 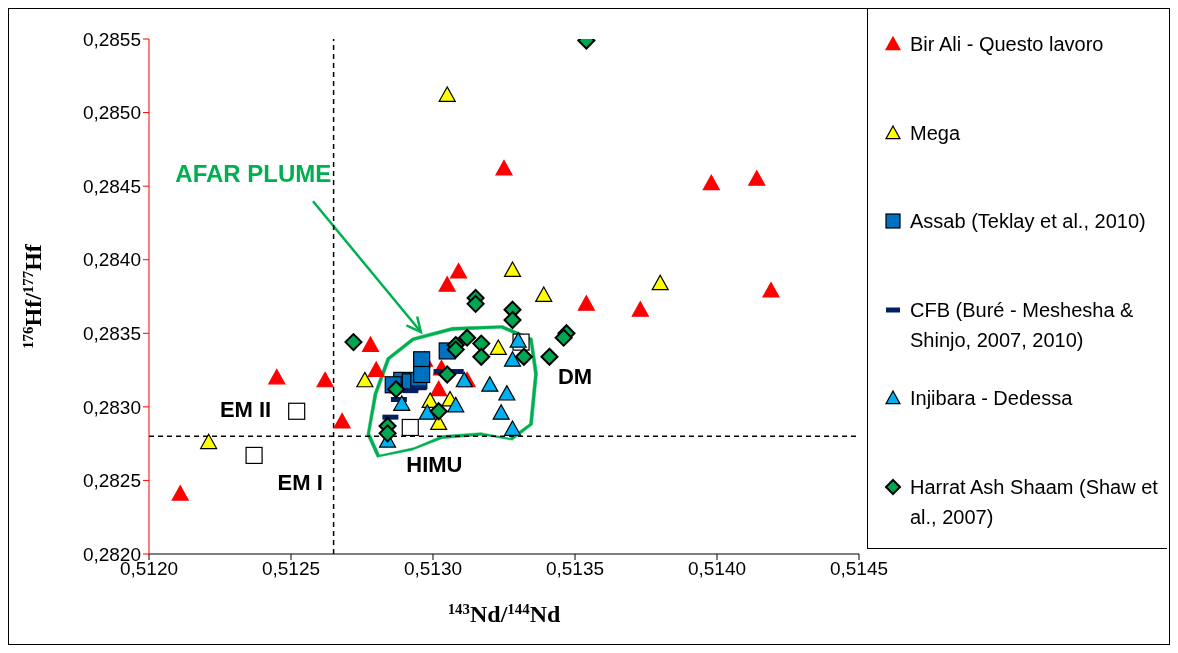 I want to click on annotation: EM II, so click(x=245, y=409).